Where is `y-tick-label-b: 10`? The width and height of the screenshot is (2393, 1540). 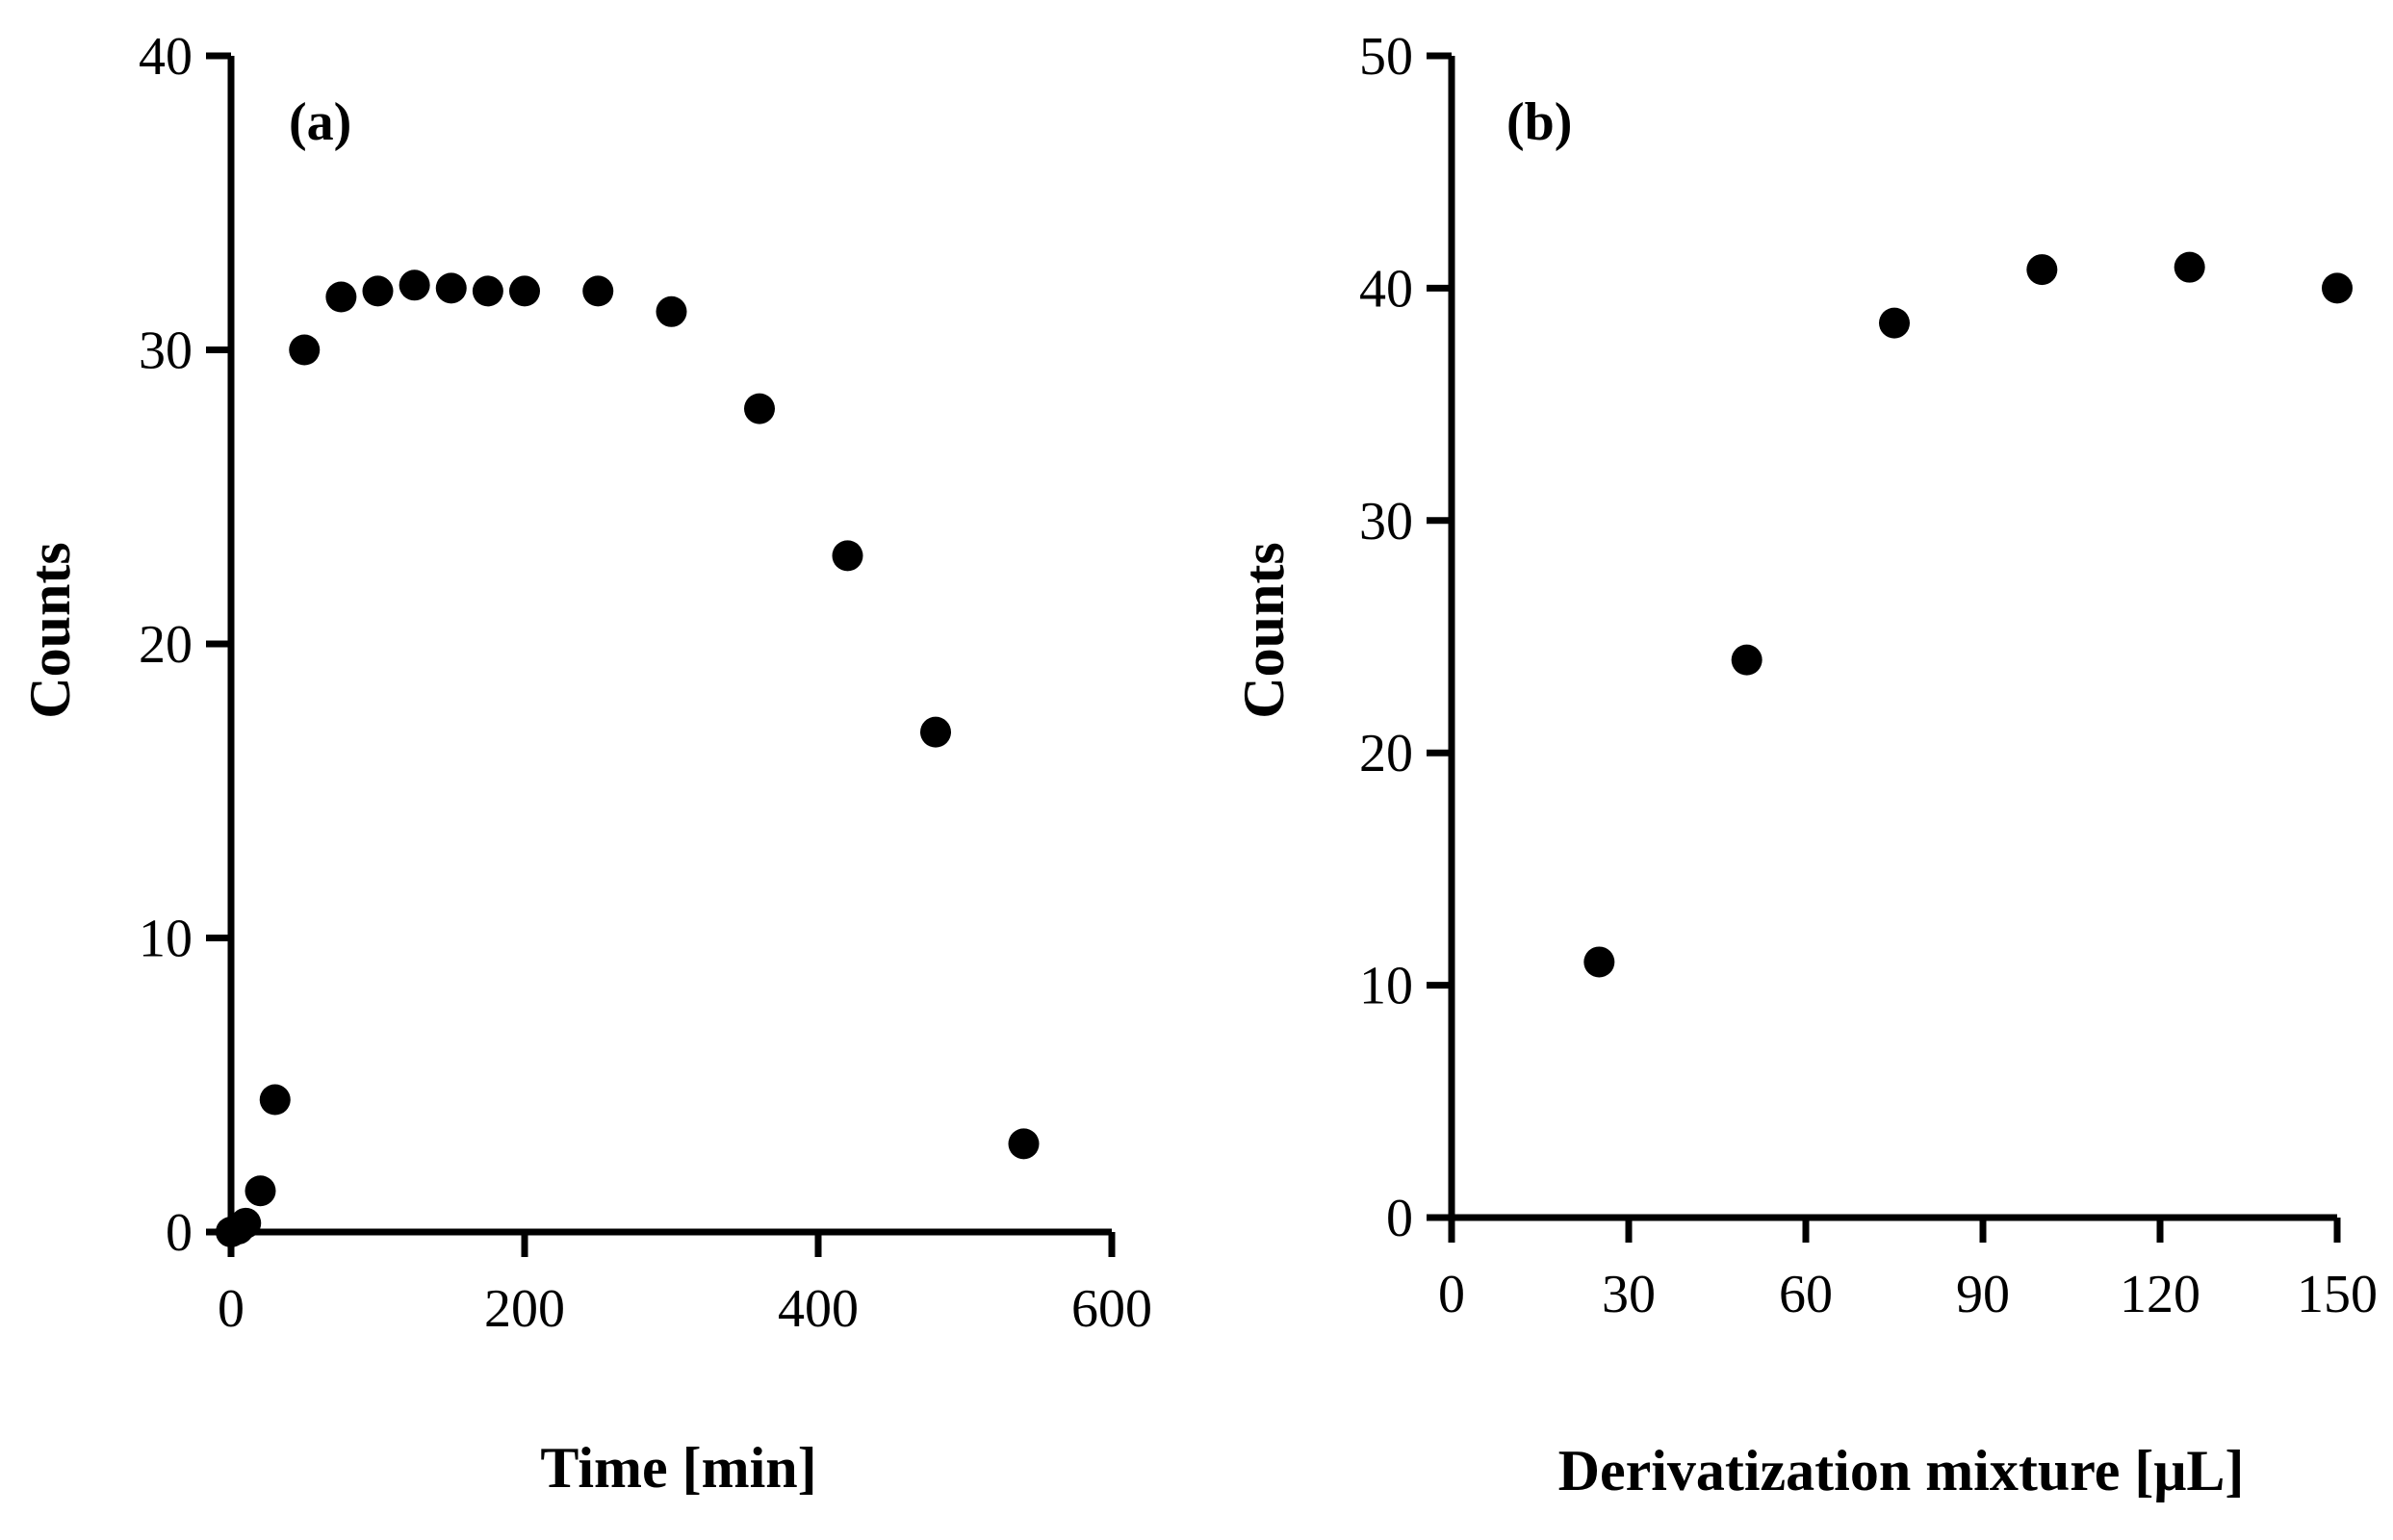 y-tick-label-b: 10 is located at coordinates (1386, 986).